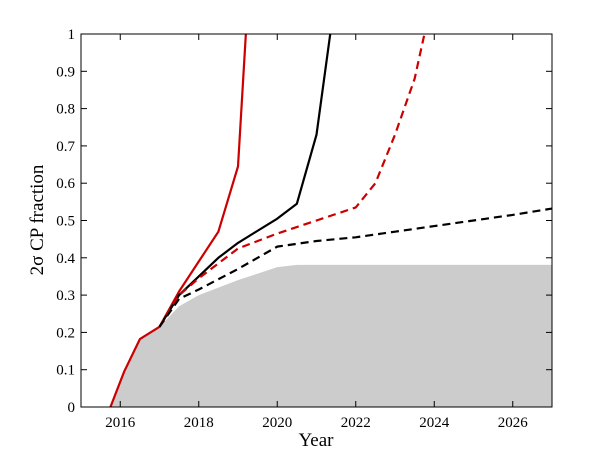  Describe the element at coordinates (72, 408) in the screenshot. I see `y-tick-label: 0` at that location.